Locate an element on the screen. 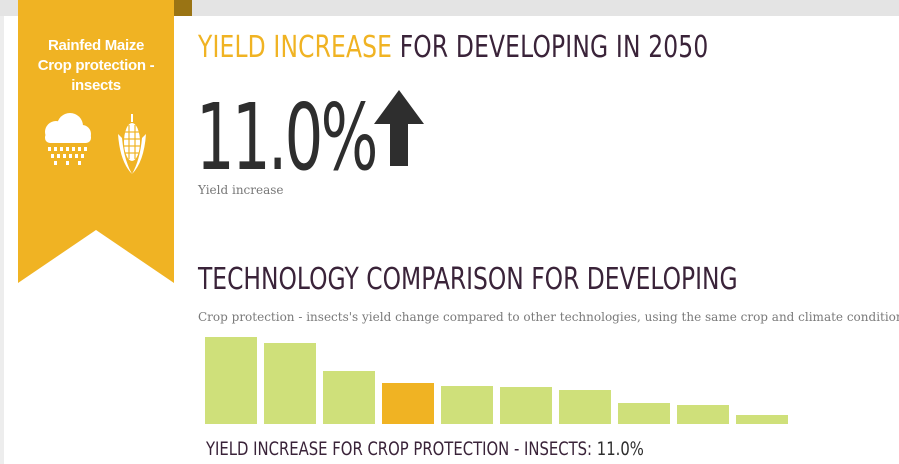 Image resolution: width=899 pixels, height=464 pixels. ribbon-text: Rainfed Maize Crop protection - insects is located at coordinates (96, 66).